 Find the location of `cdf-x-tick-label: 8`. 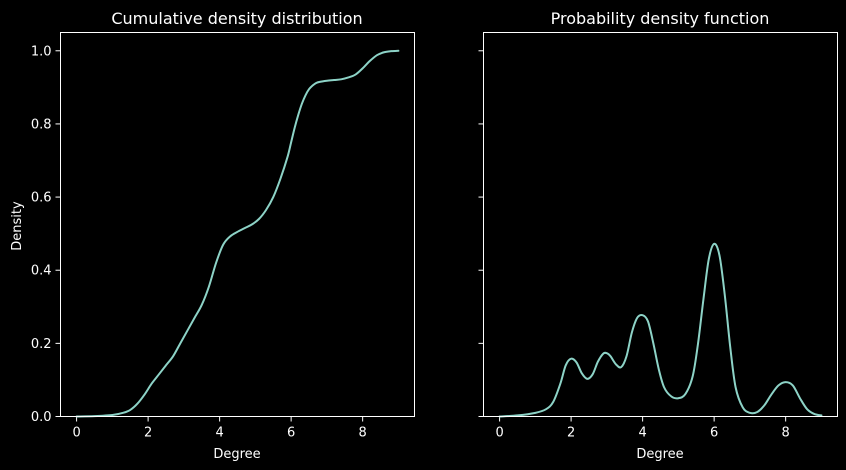

cdf-x-tick-label: 8 is located at coordinates (363, 433).